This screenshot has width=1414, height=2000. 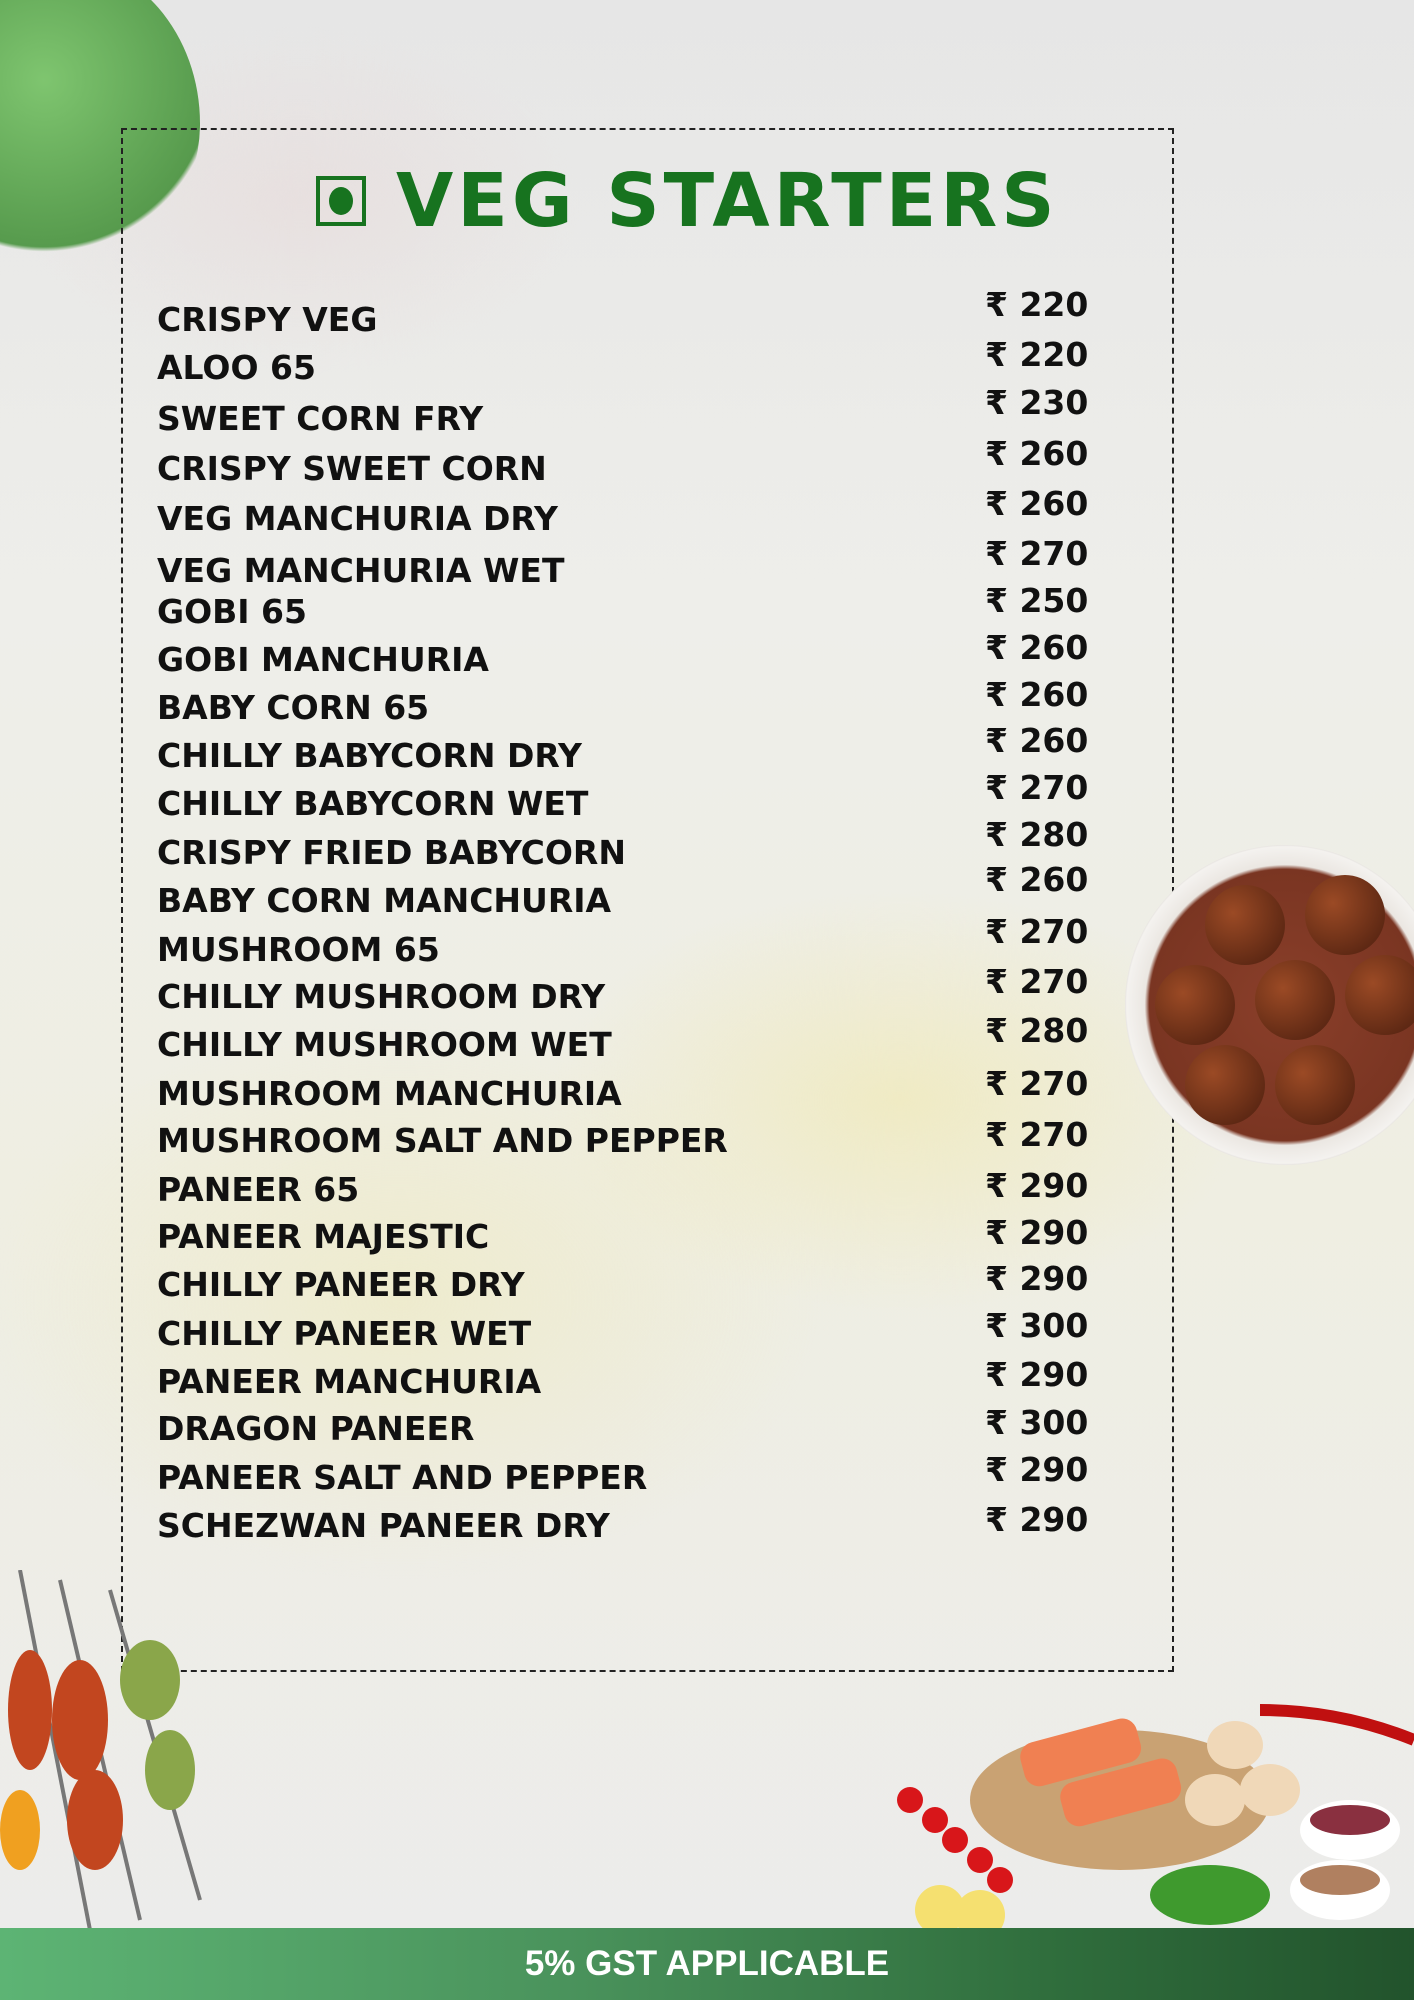 What do you see at coordinates (1037, 402) in the screenshot?
I see `menu-item-price: ₹ 230` at bounding box center [1037, 402].